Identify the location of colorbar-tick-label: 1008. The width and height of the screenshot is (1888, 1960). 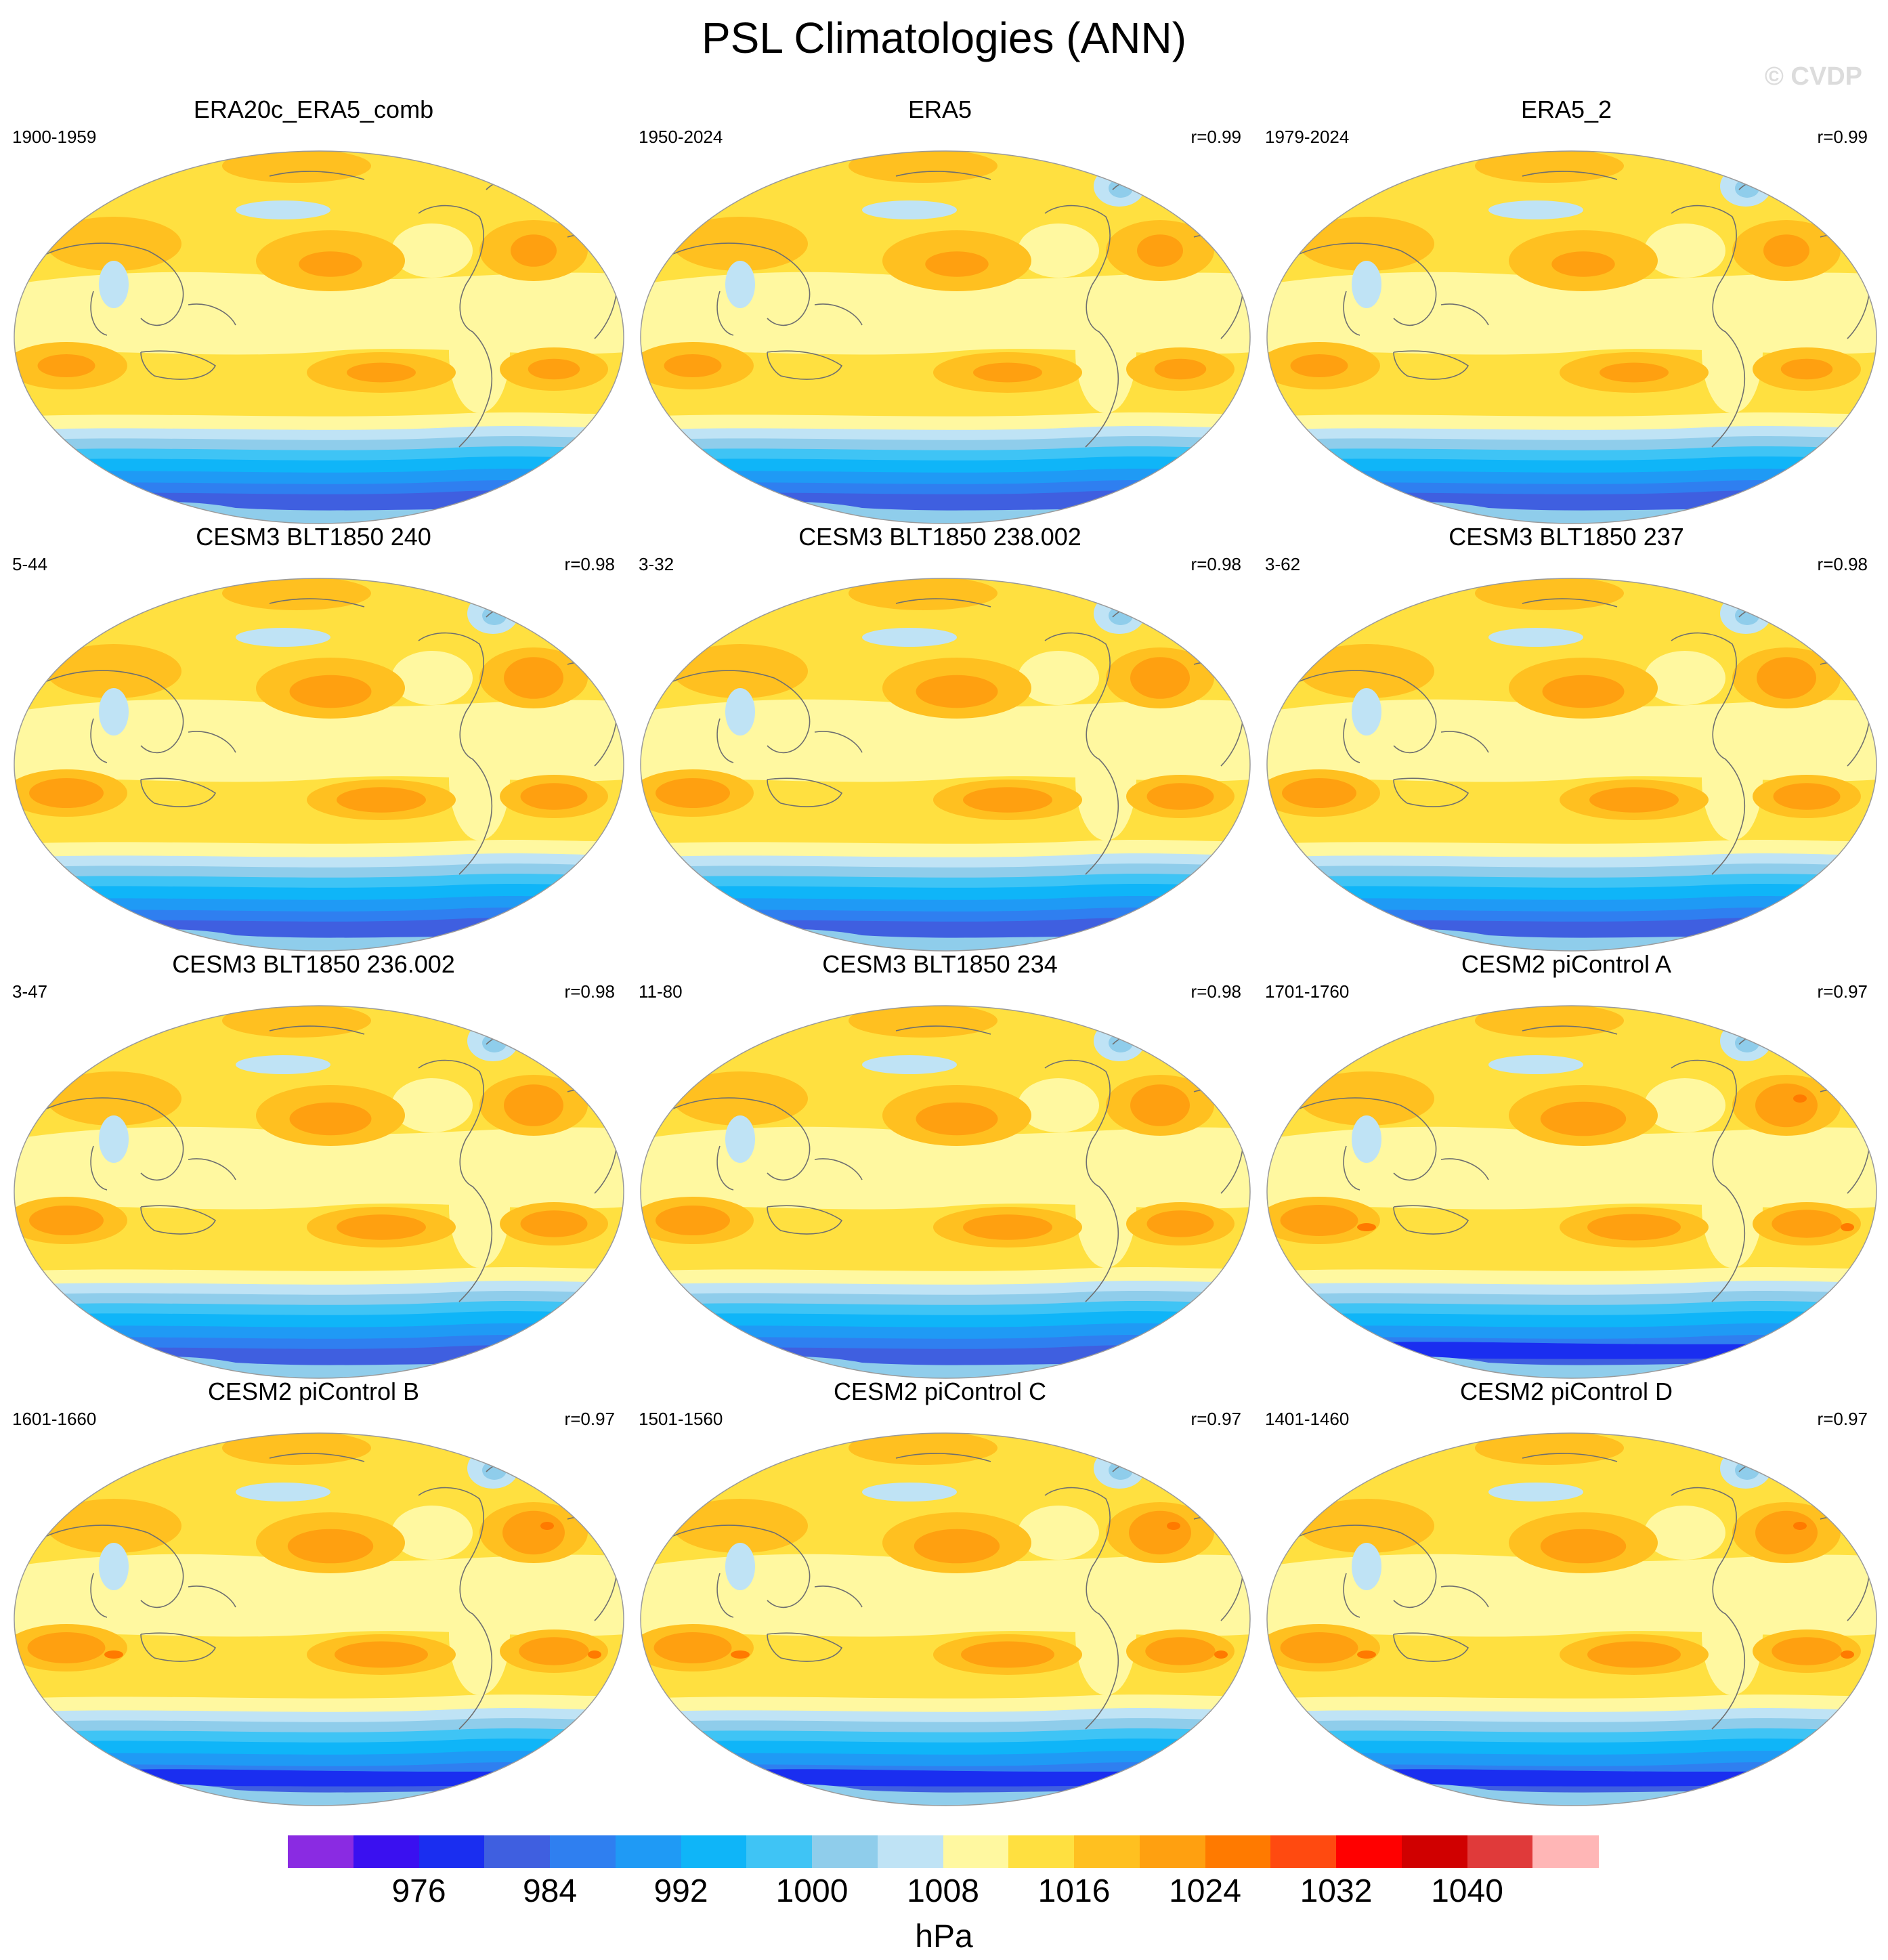
(943, 1891).